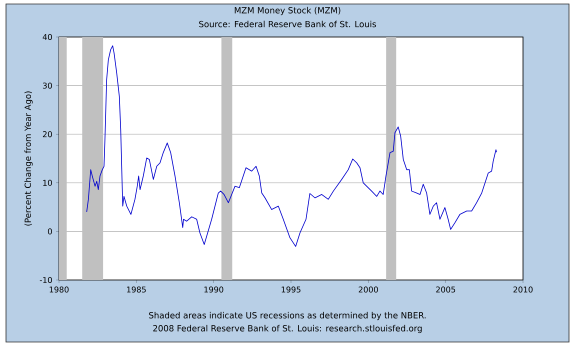  I want to click on text: Shaded areas indicate US recessions as determined by the NBER., so click(287, 316).